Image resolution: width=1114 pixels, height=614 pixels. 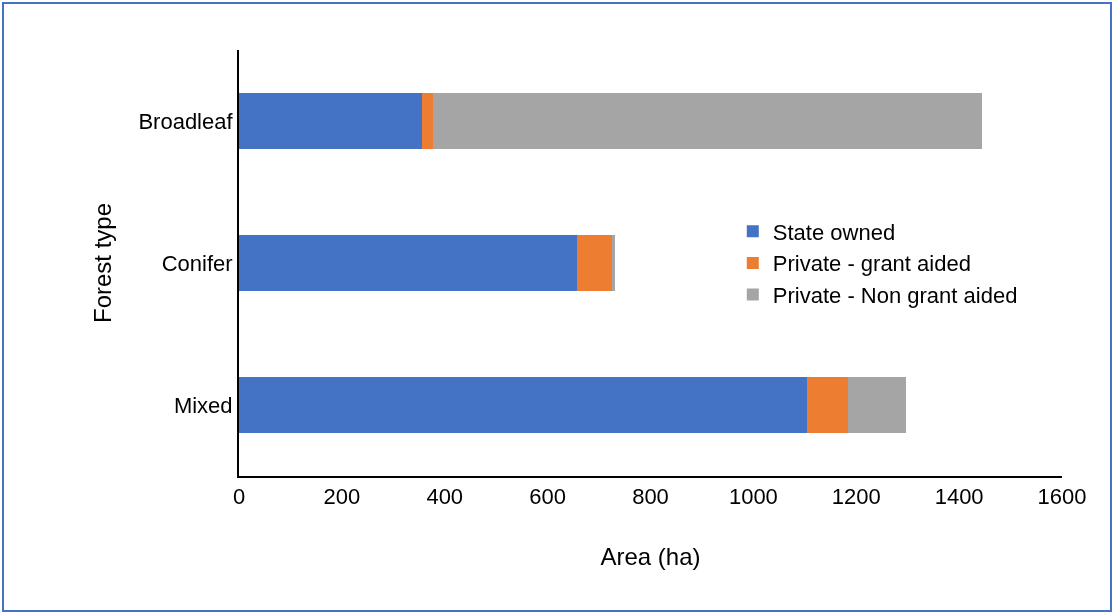 I want to click on x-axis-title: Area (ha), so click(x=650, y=557).